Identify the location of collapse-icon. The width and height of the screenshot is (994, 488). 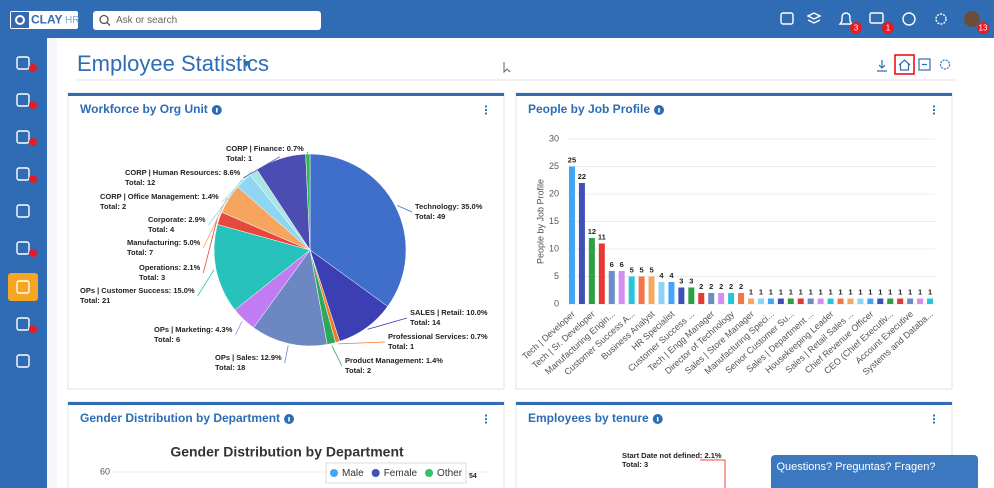
(924, 64).